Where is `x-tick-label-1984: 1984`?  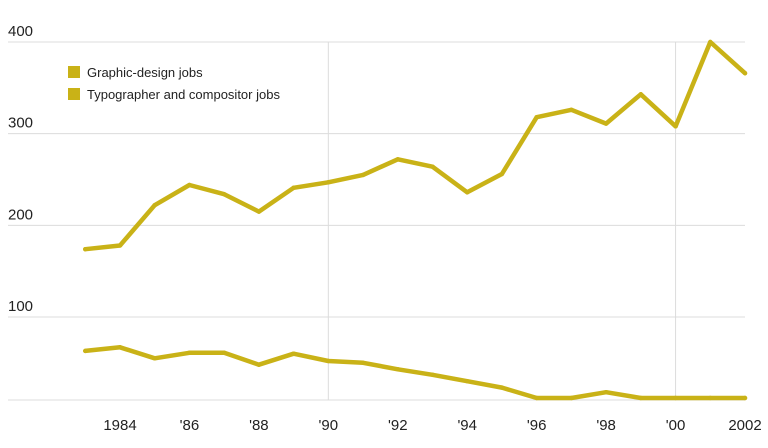 x-tick-label-1984: 1984 is located at coordinates (119, 425).